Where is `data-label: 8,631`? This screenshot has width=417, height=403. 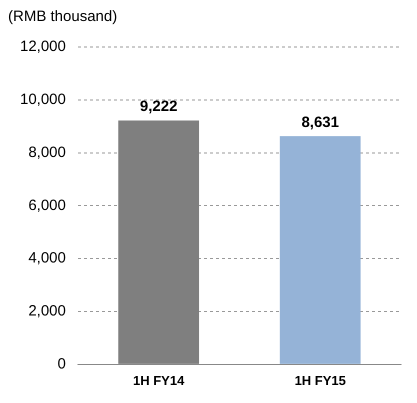 data-label: 8,631 is located at coordinates (320, 122).